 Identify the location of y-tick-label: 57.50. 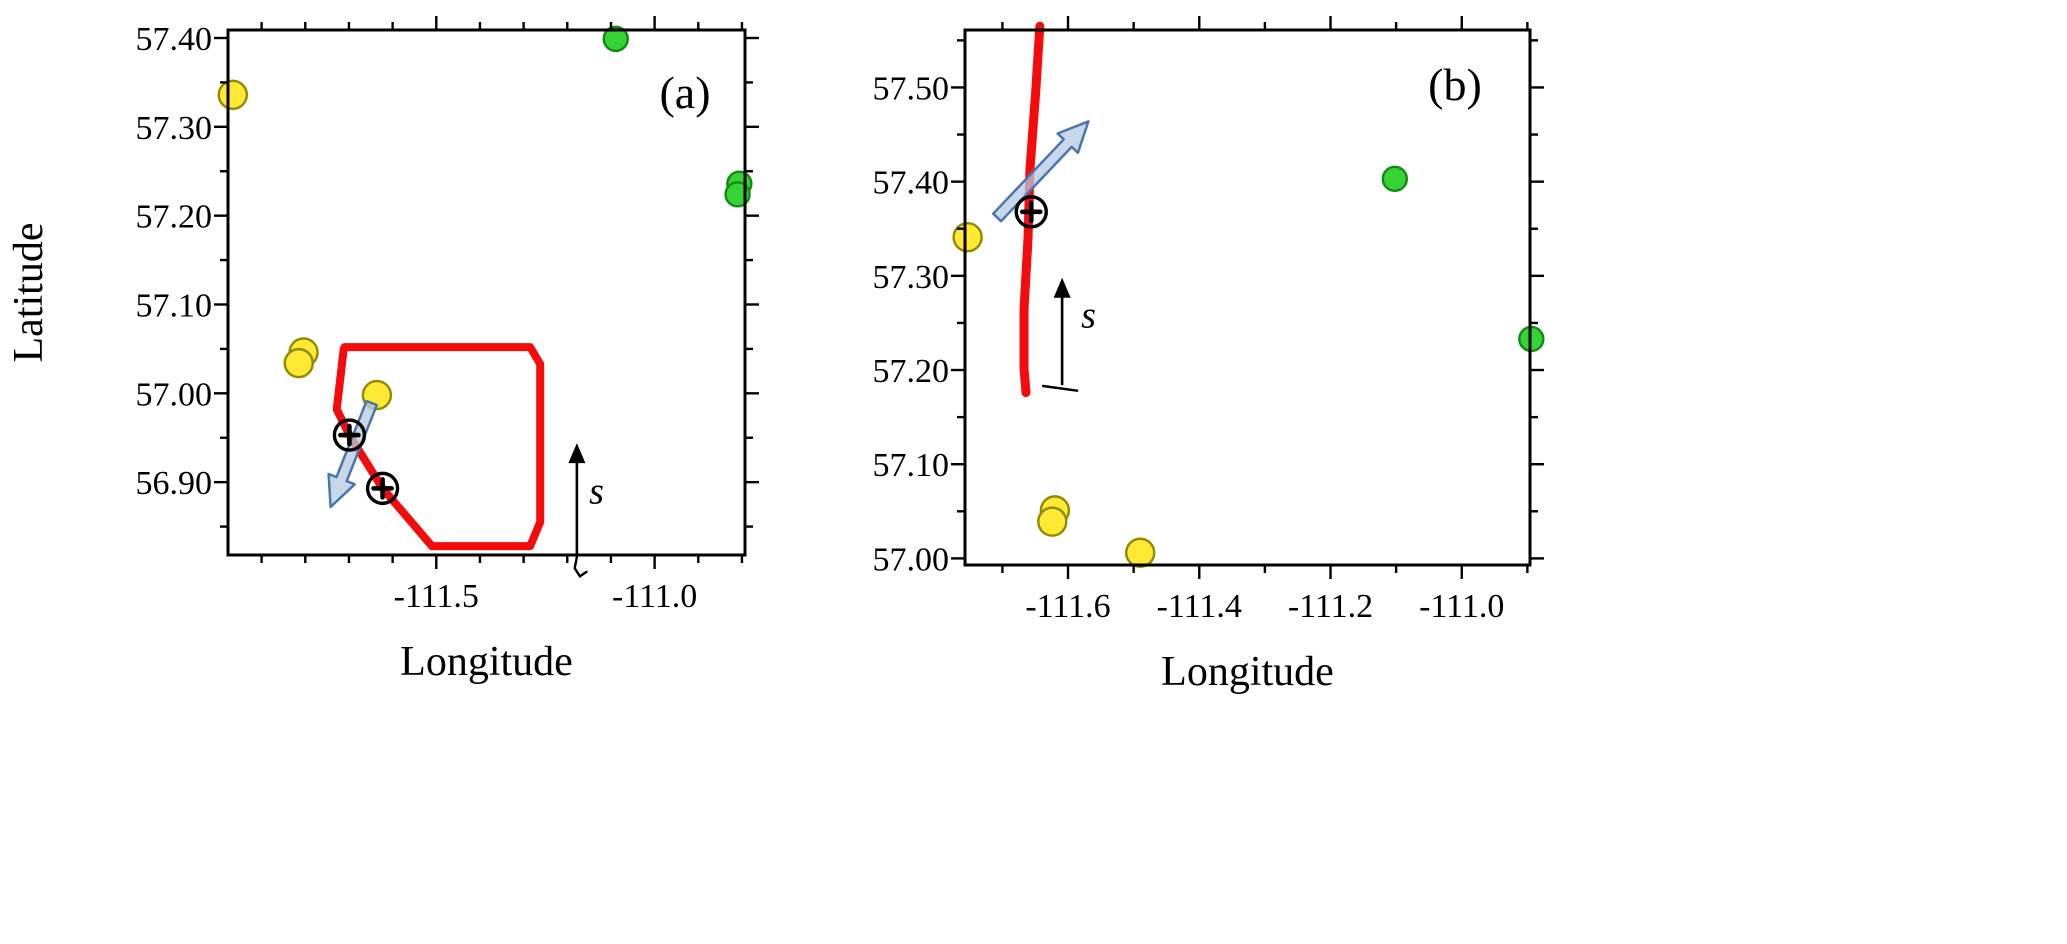
(911, 88).